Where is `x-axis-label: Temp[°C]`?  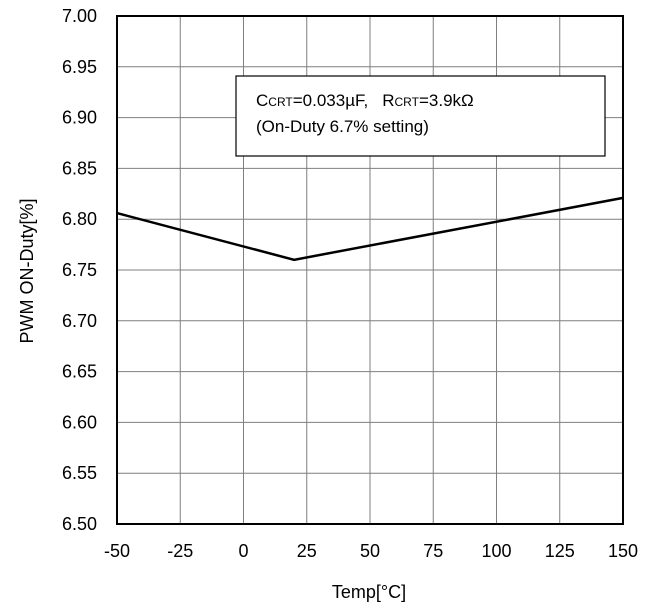
x-axis-label: Temp[°C] is located at coordinates (369, 592).